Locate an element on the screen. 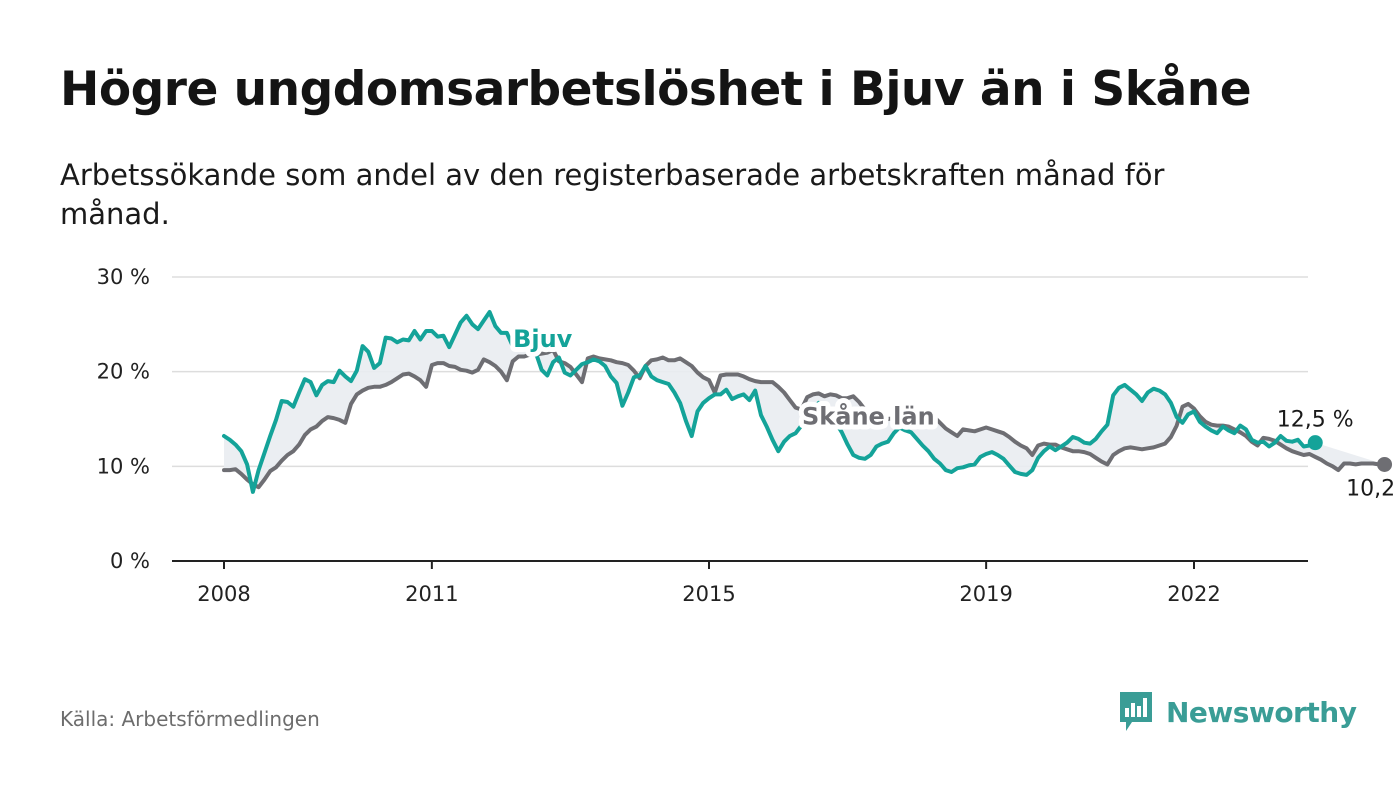 The height and width of the screenshot is (794, 1400). series-label-halo: Bjuv is located at coordinates (543, 339).